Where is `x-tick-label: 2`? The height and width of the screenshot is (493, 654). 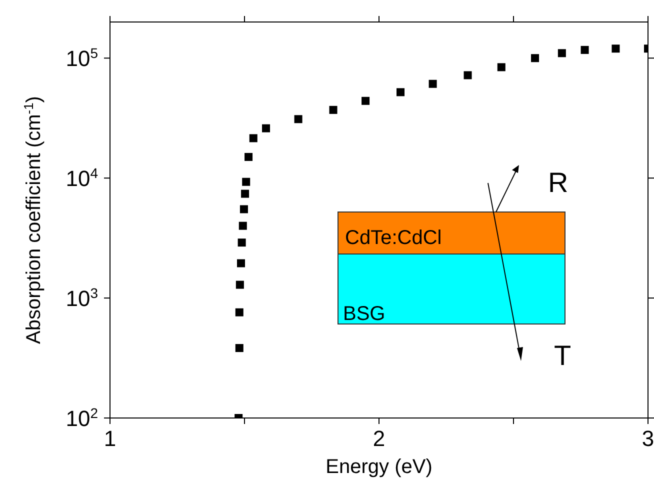 x-tick-label: 2 is located at coordinates (379, 438).